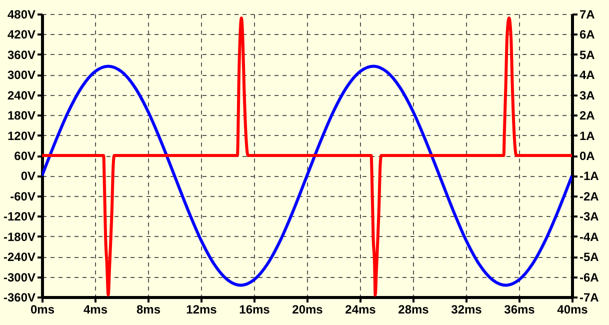 This screenshot has height=325, width=609. Describe the element at coordinates (202, 309) in the screenshot. I see `x-tick-label: 12ms` at that location.